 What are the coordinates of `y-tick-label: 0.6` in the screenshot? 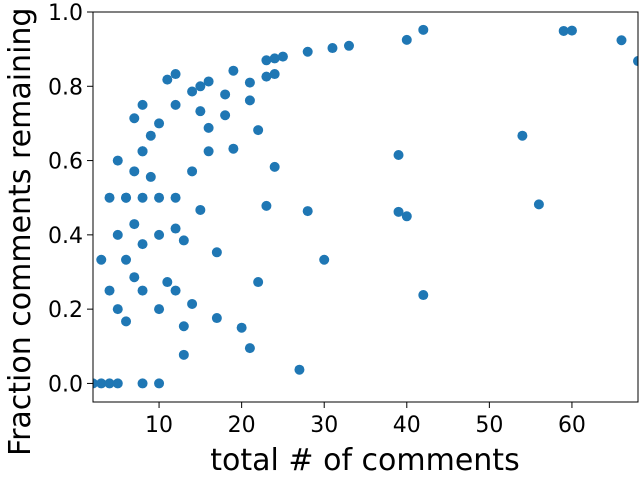 It's located at (65, 162).